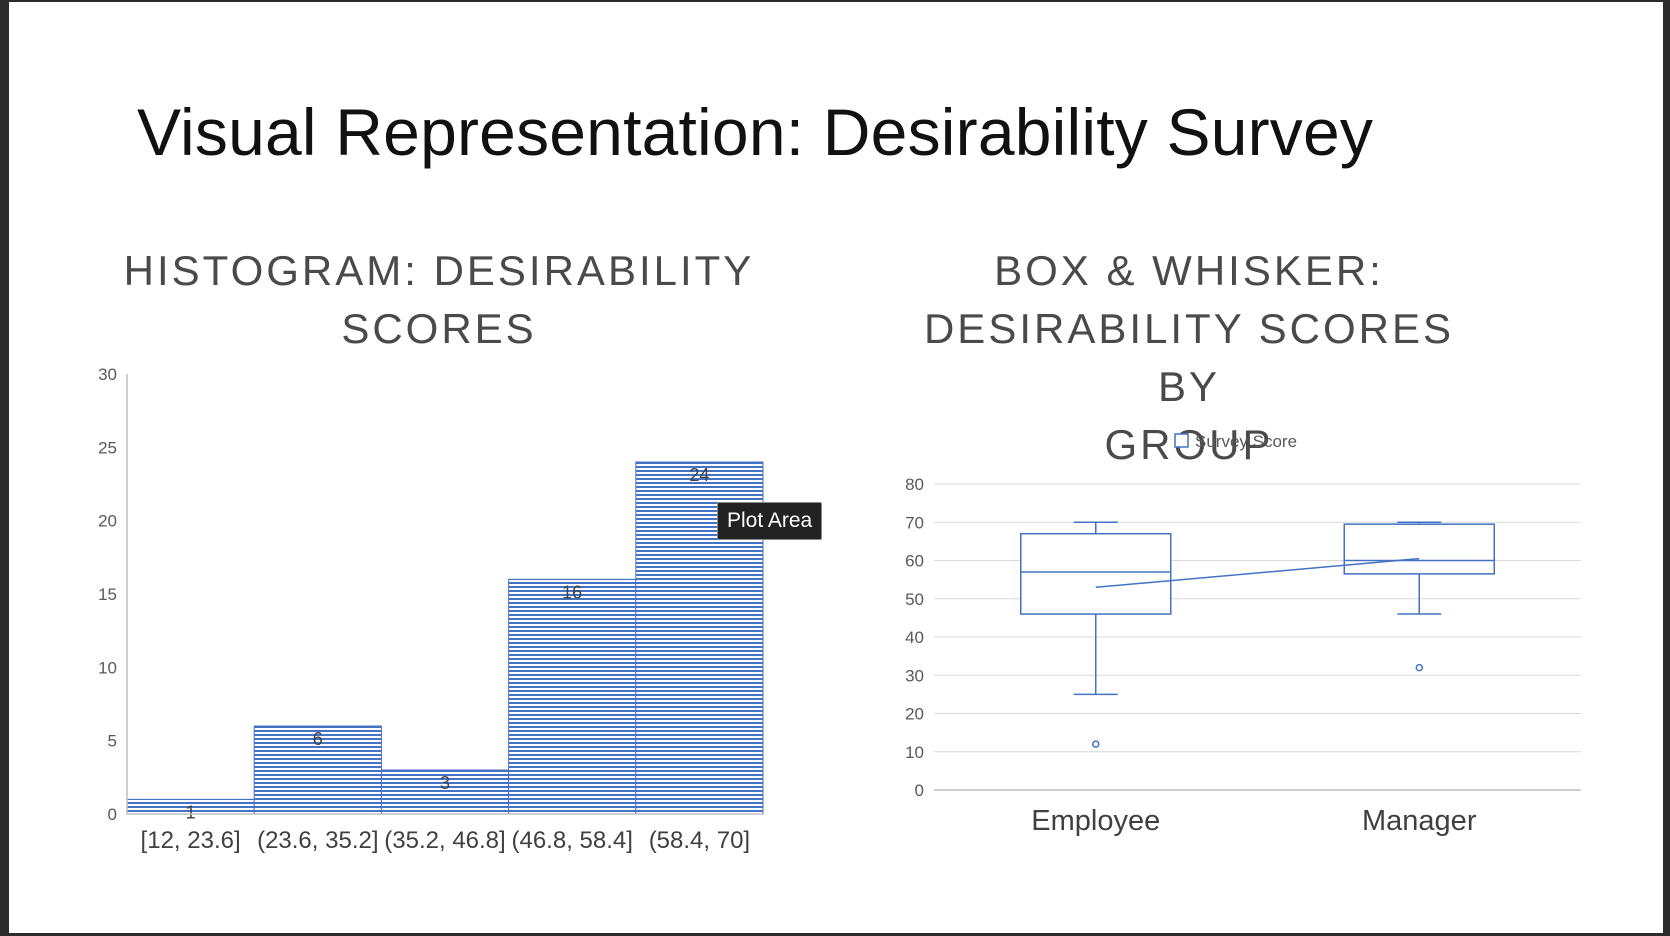 This screenshot has width=1670, height=936. I want to click on histogram-category-label: (58.4, 70], so click(699, 840).